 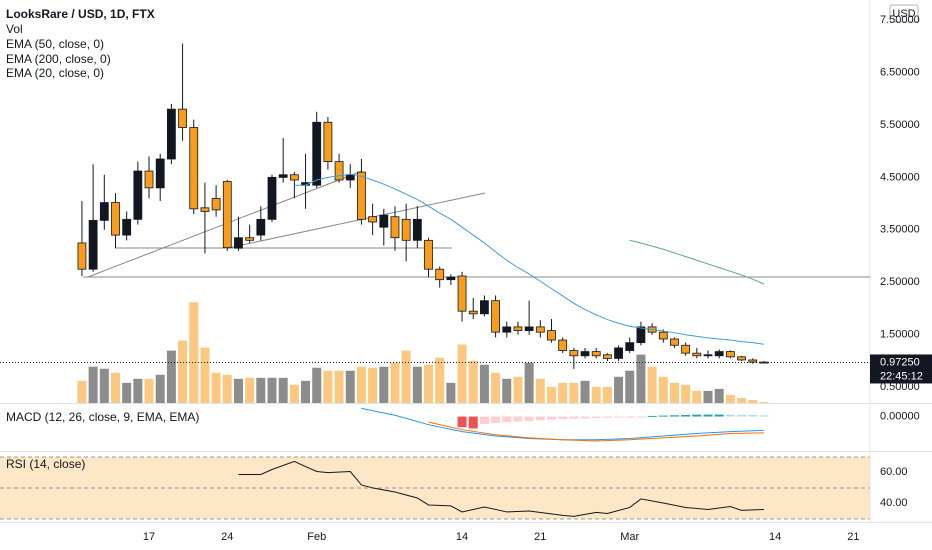 What do you see at coordinates (900, 362) in the screenshot?
I see `last-price-label: 0.97250` at bounding box center [900, 362].